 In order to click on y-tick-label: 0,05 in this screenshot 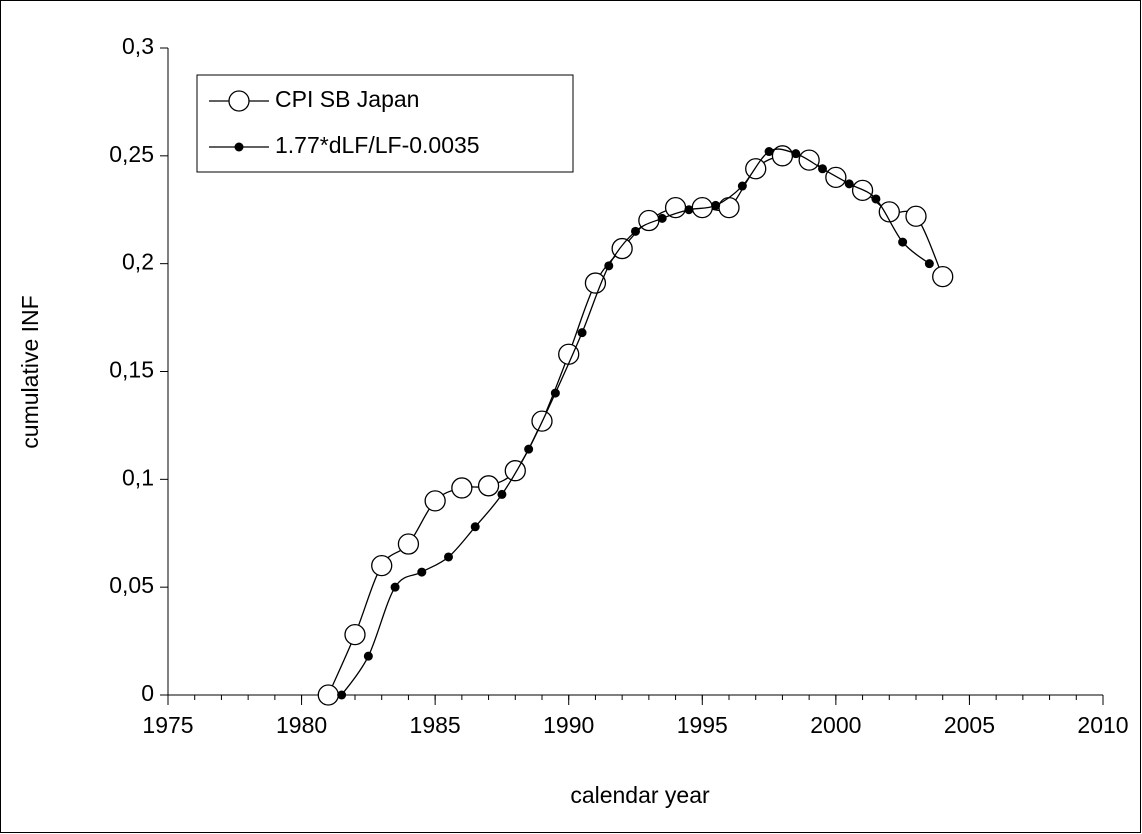, I will do `click(131, 585)`.